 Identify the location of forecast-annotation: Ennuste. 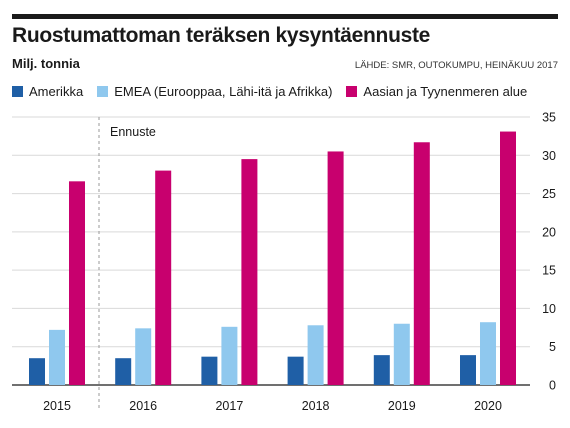
(133, 132).